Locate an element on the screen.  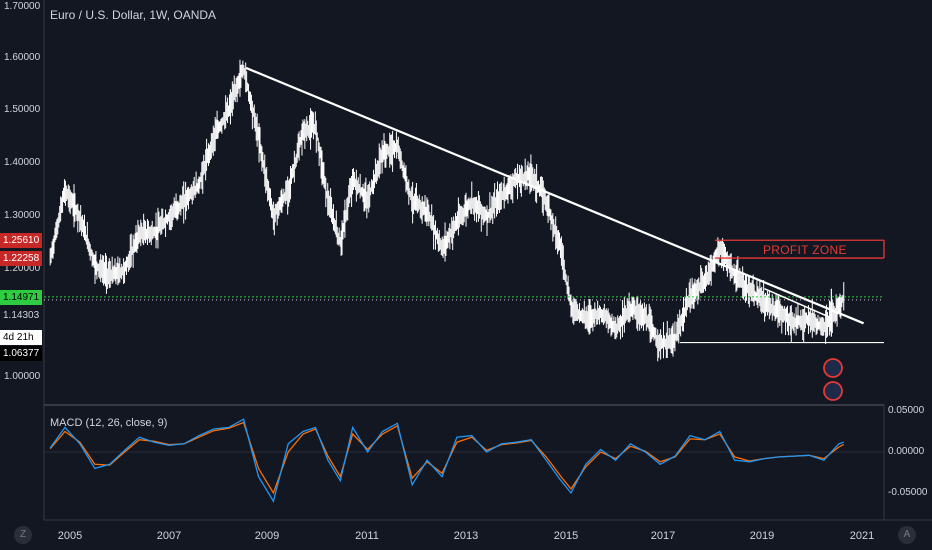
x-axis-label: 2005 is located at coordinates (70, 536).